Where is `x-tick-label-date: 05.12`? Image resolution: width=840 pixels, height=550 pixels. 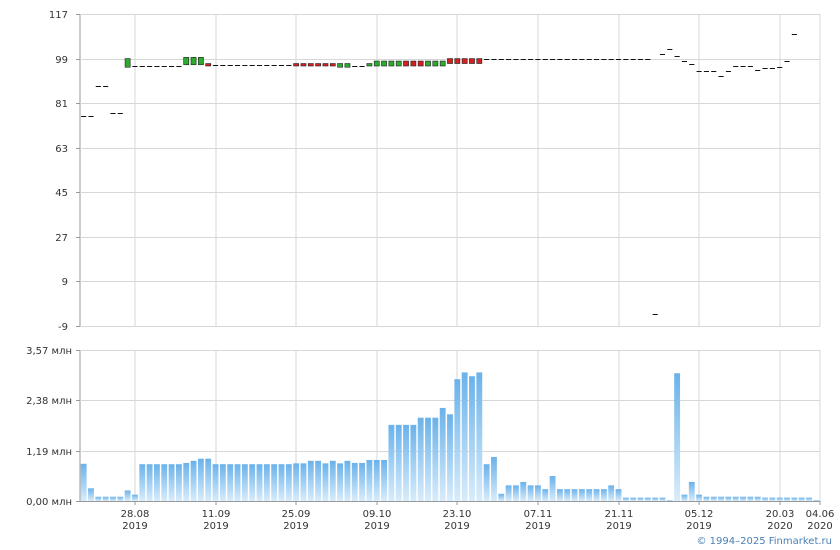
x-tick-label-date: 05.12 is located at coordinates (699, 514).